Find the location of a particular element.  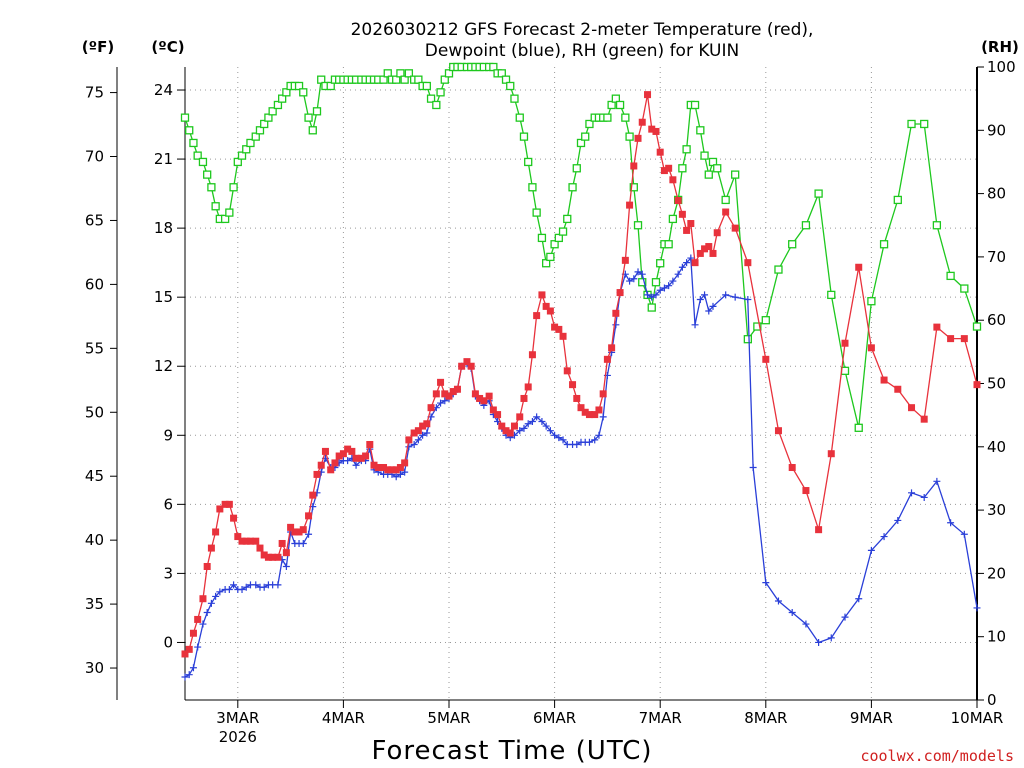

fahrenheit-tick-label: 40 is located at coordinates (94, 540).